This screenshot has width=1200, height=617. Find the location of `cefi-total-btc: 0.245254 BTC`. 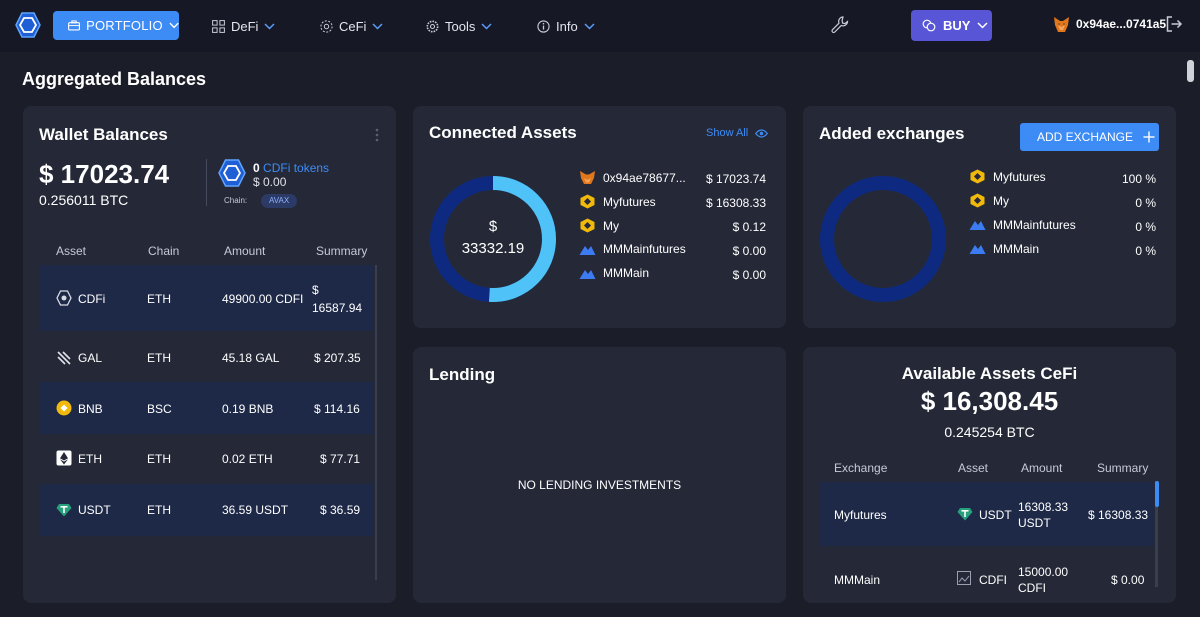

cefi-total-btc: 0.245254 BTC is located at coordinates (989, 432).